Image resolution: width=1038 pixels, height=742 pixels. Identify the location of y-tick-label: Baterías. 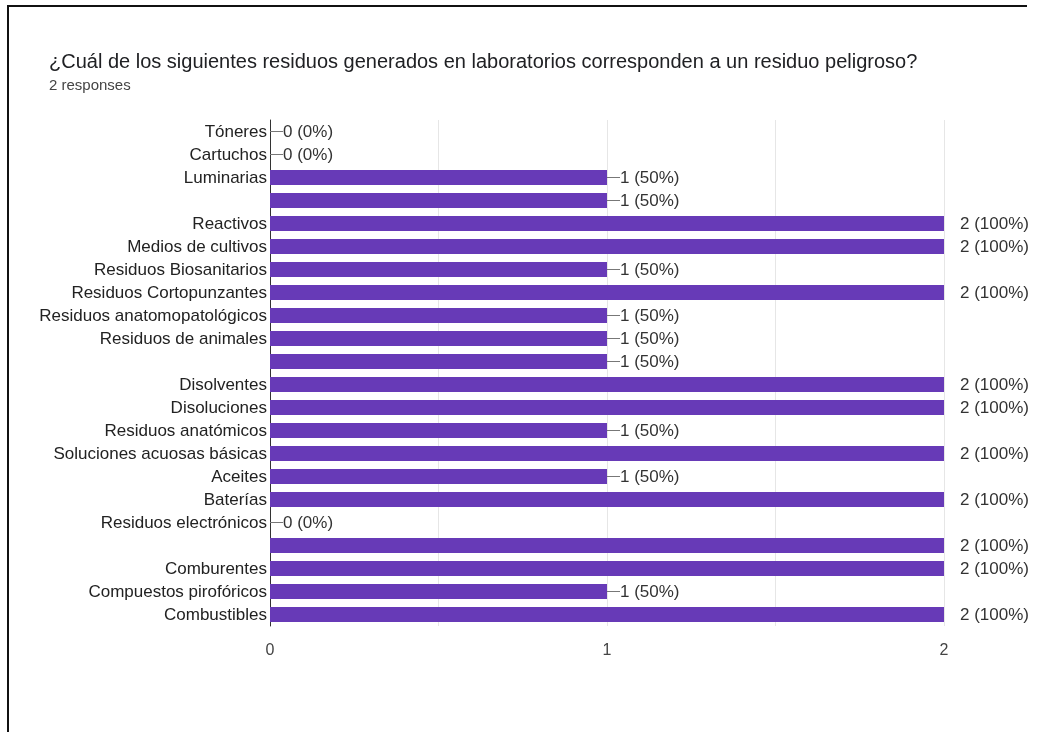
(235, 499).